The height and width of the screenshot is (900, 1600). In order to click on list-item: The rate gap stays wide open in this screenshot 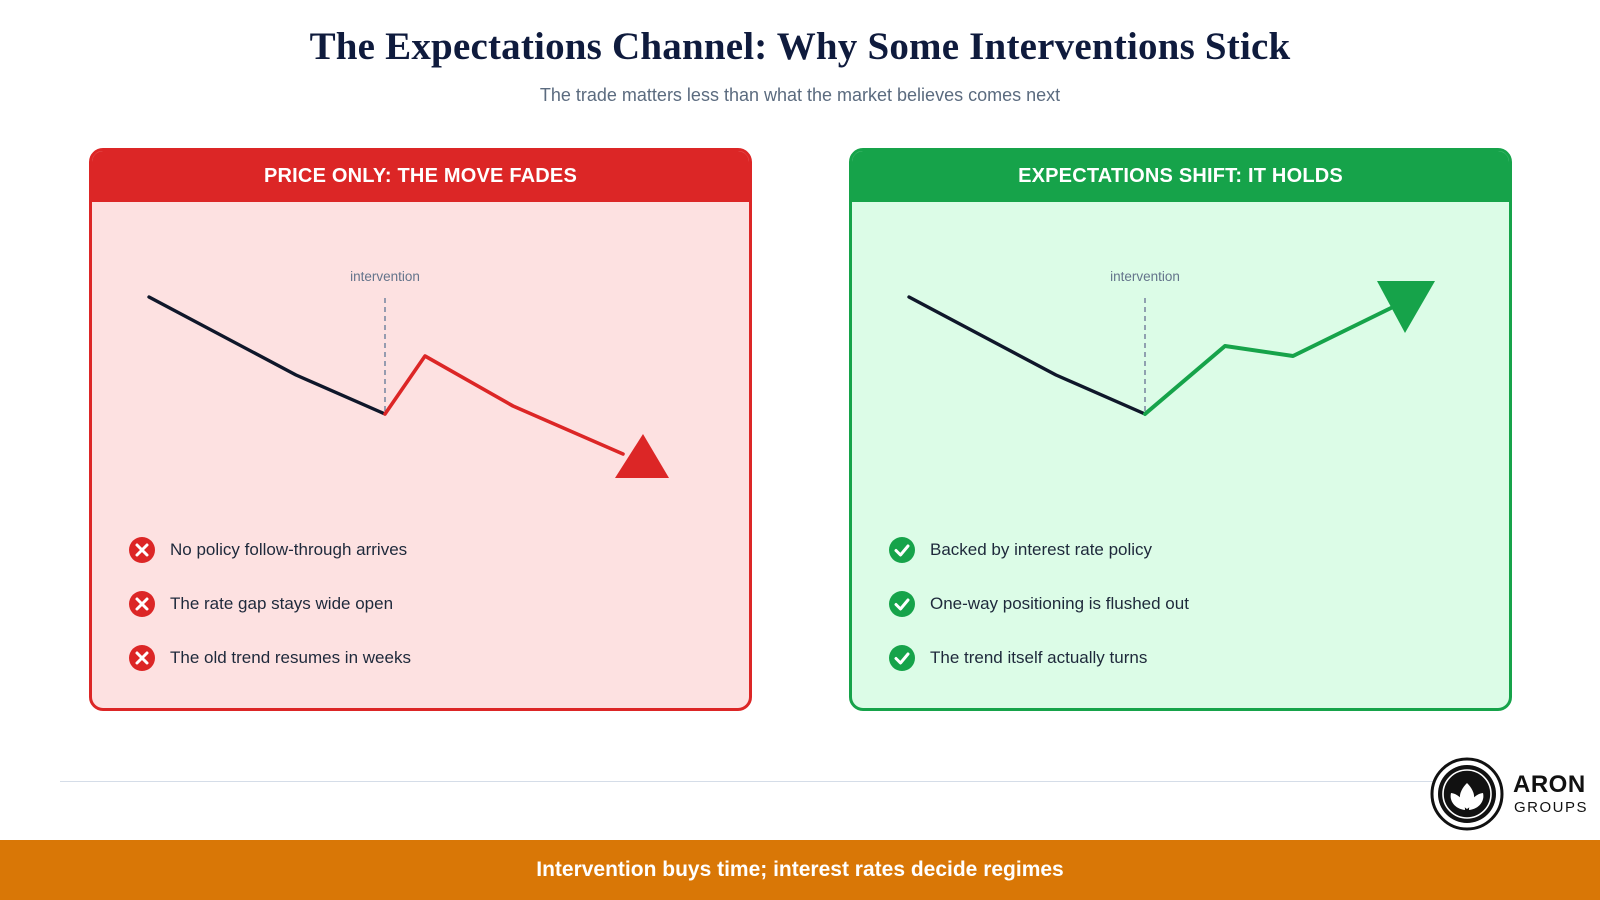, I will do `click(269, 604)`.